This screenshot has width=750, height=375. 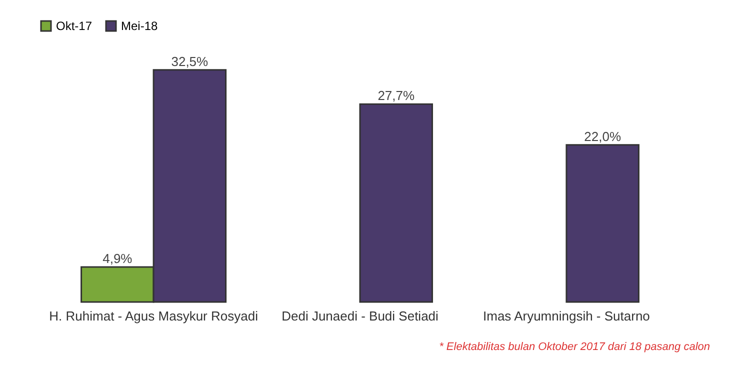 What do you see at coordinates (574, 347) in the screenshot?
I see `text: * Elektabilitas bulan Oktober 2017 dari 18 pasang calon` at bounding box center [574, 347].